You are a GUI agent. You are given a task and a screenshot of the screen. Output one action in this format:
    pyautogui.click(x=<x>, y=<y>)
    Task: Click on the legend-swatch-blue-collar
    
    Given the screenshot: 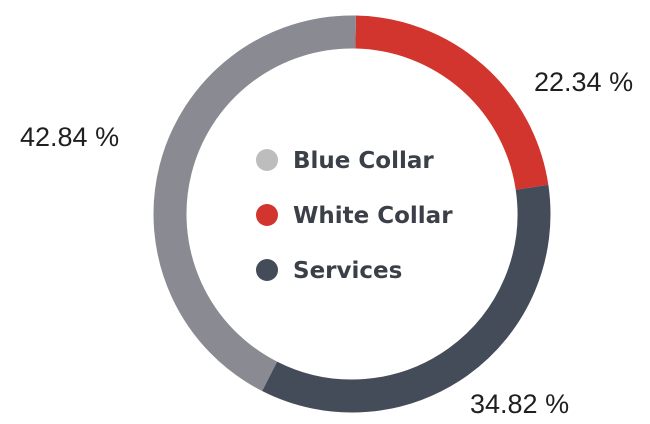 What is the action you would take?
    pyautogui.click(x=267, y=160)
    